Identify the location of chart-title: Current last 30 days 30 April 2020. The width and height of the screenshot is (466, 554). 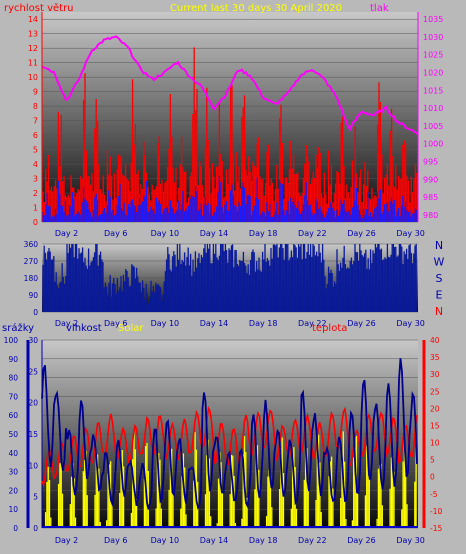
(256, 8).